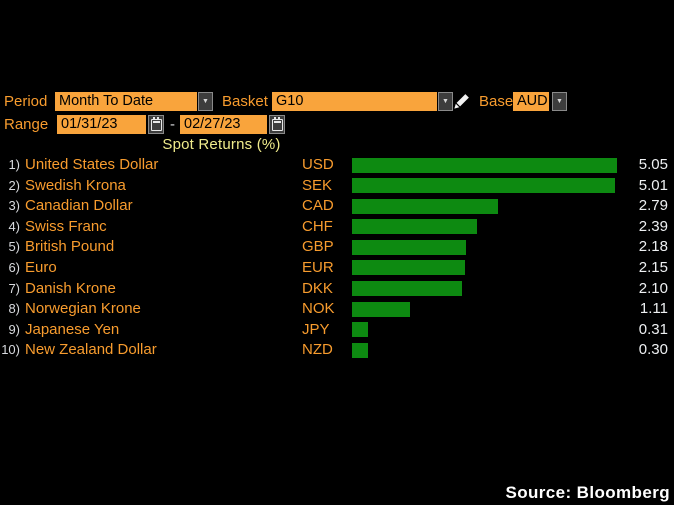 Image resolution: width=674 pixels, height=505 pixels. I want to click on row-value: 2.15, so click(653, 267).